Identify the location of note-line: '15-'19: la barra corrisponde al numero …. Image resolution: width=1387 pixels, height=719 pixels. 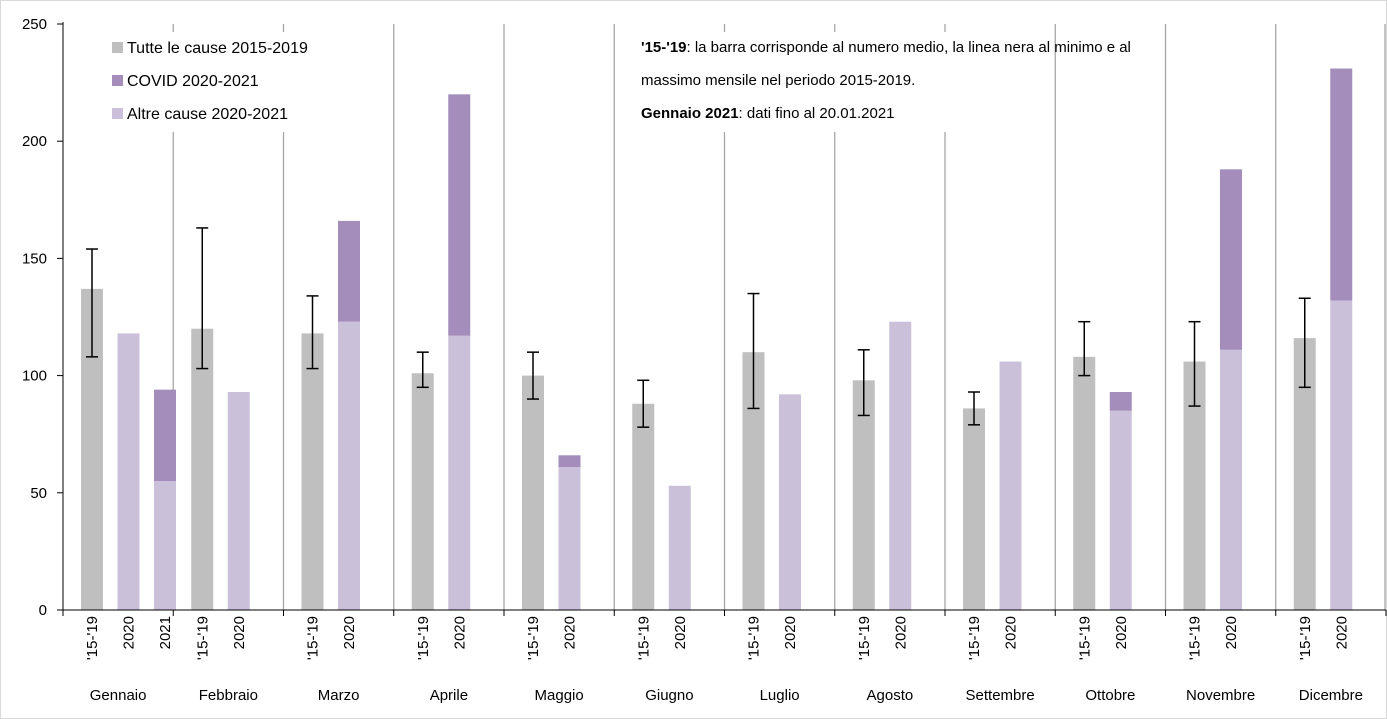
(886, 47).